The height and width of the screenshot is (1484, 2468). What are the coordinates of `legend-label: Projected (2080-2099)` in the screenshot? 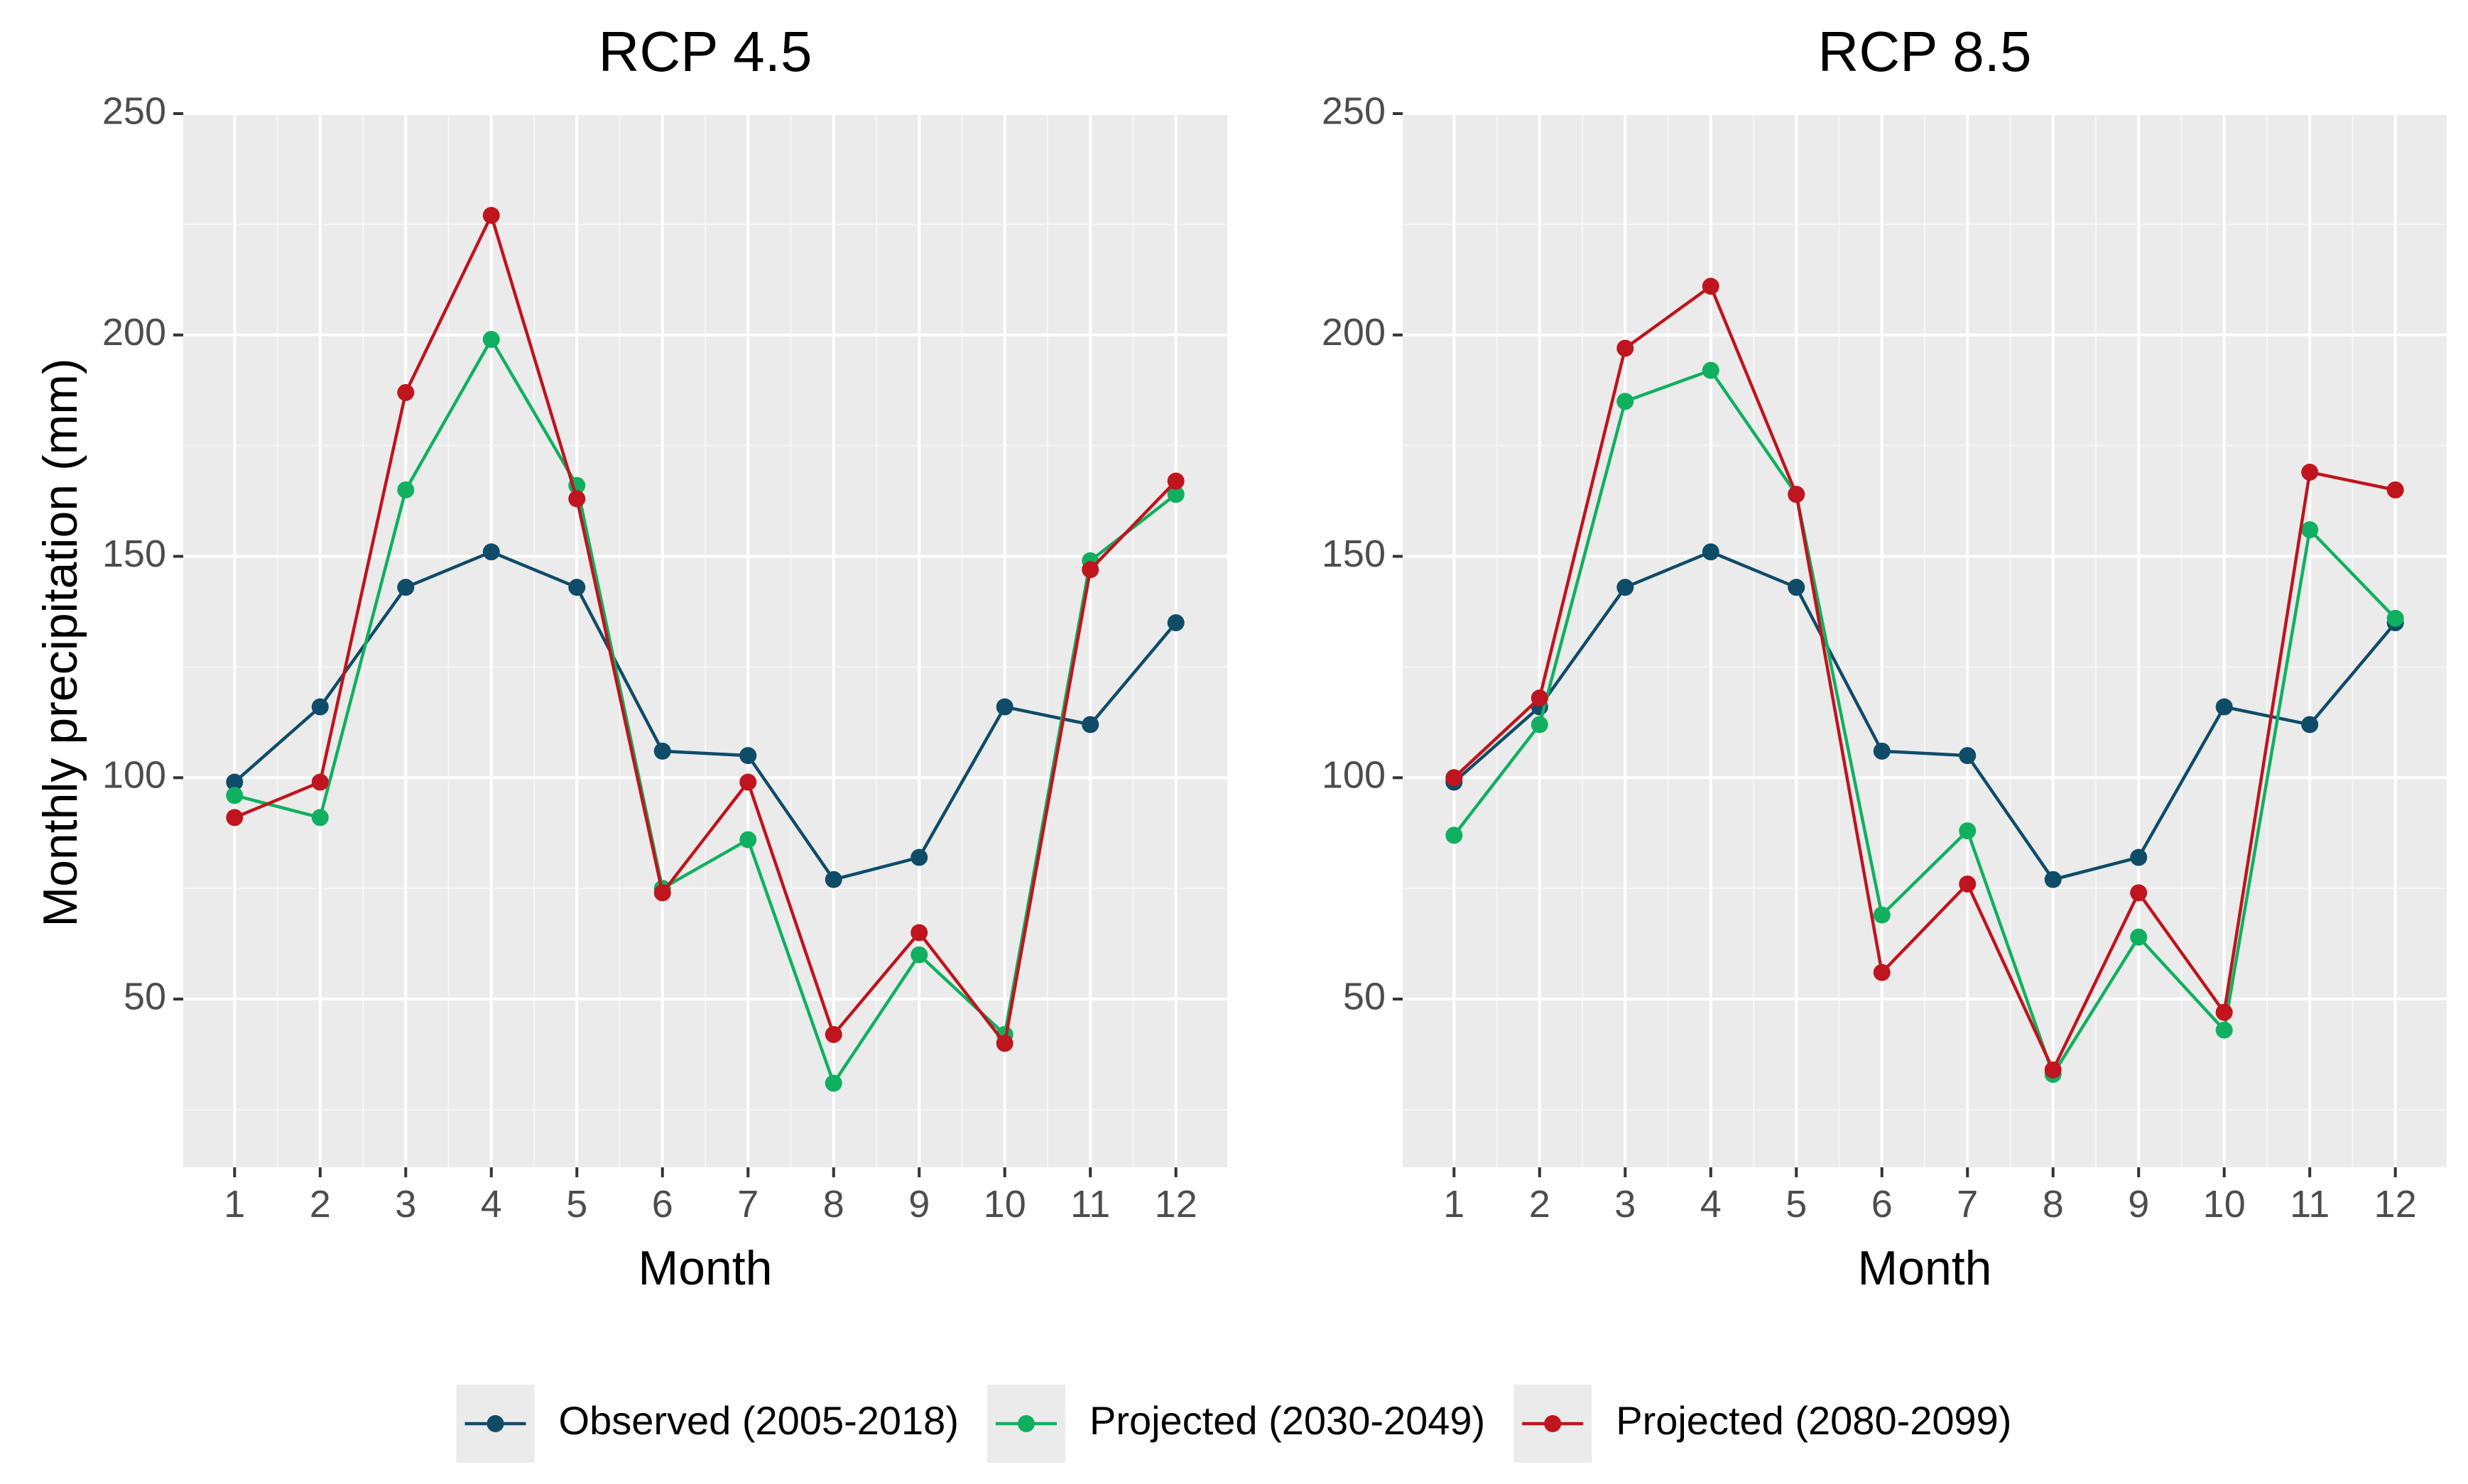 It's located at (1813, 1420).